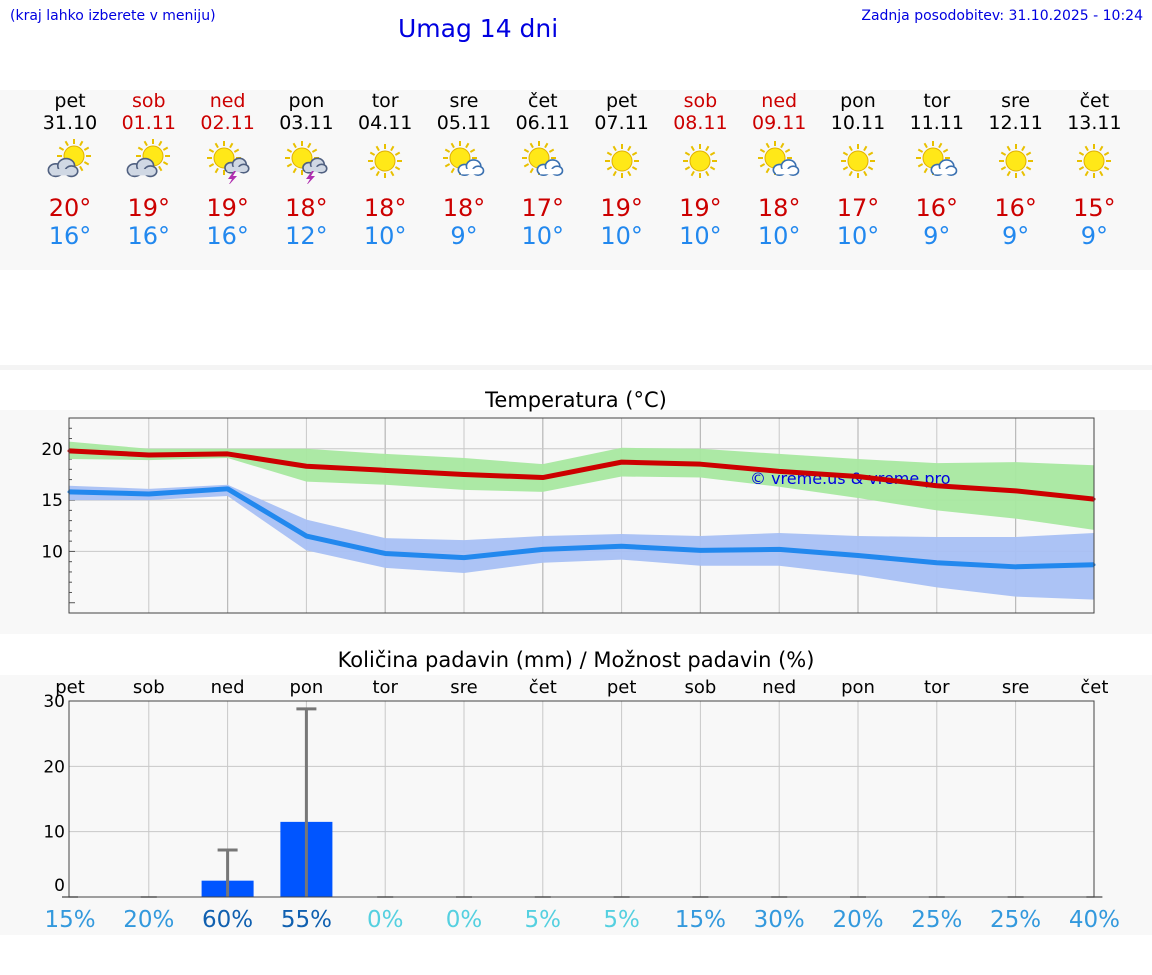 The height and width of the screenshot is (975, 1152). I want to click on y-tick-label: 15, so click(52, 501).